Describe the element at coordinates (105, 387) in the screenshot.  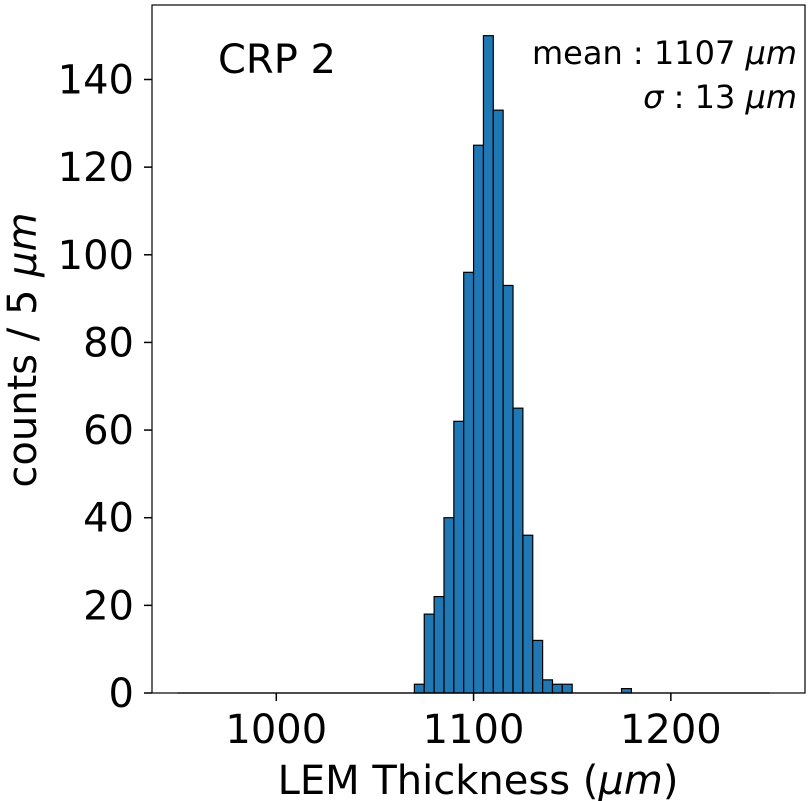
I see `y-axis-ticks: 0 20 40 60 80 100 120 140` at that location.